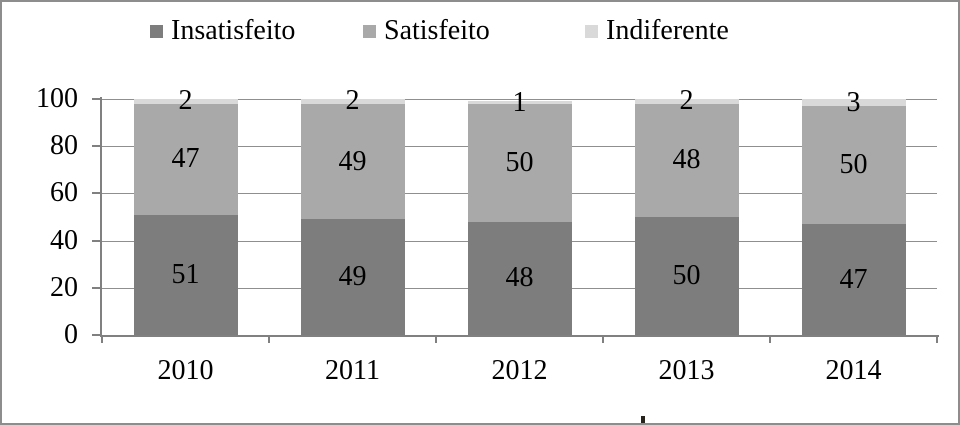 The height and width of the screenshot is (425, 960). I want to click on x-category-label: 2012, so click(519, 370).